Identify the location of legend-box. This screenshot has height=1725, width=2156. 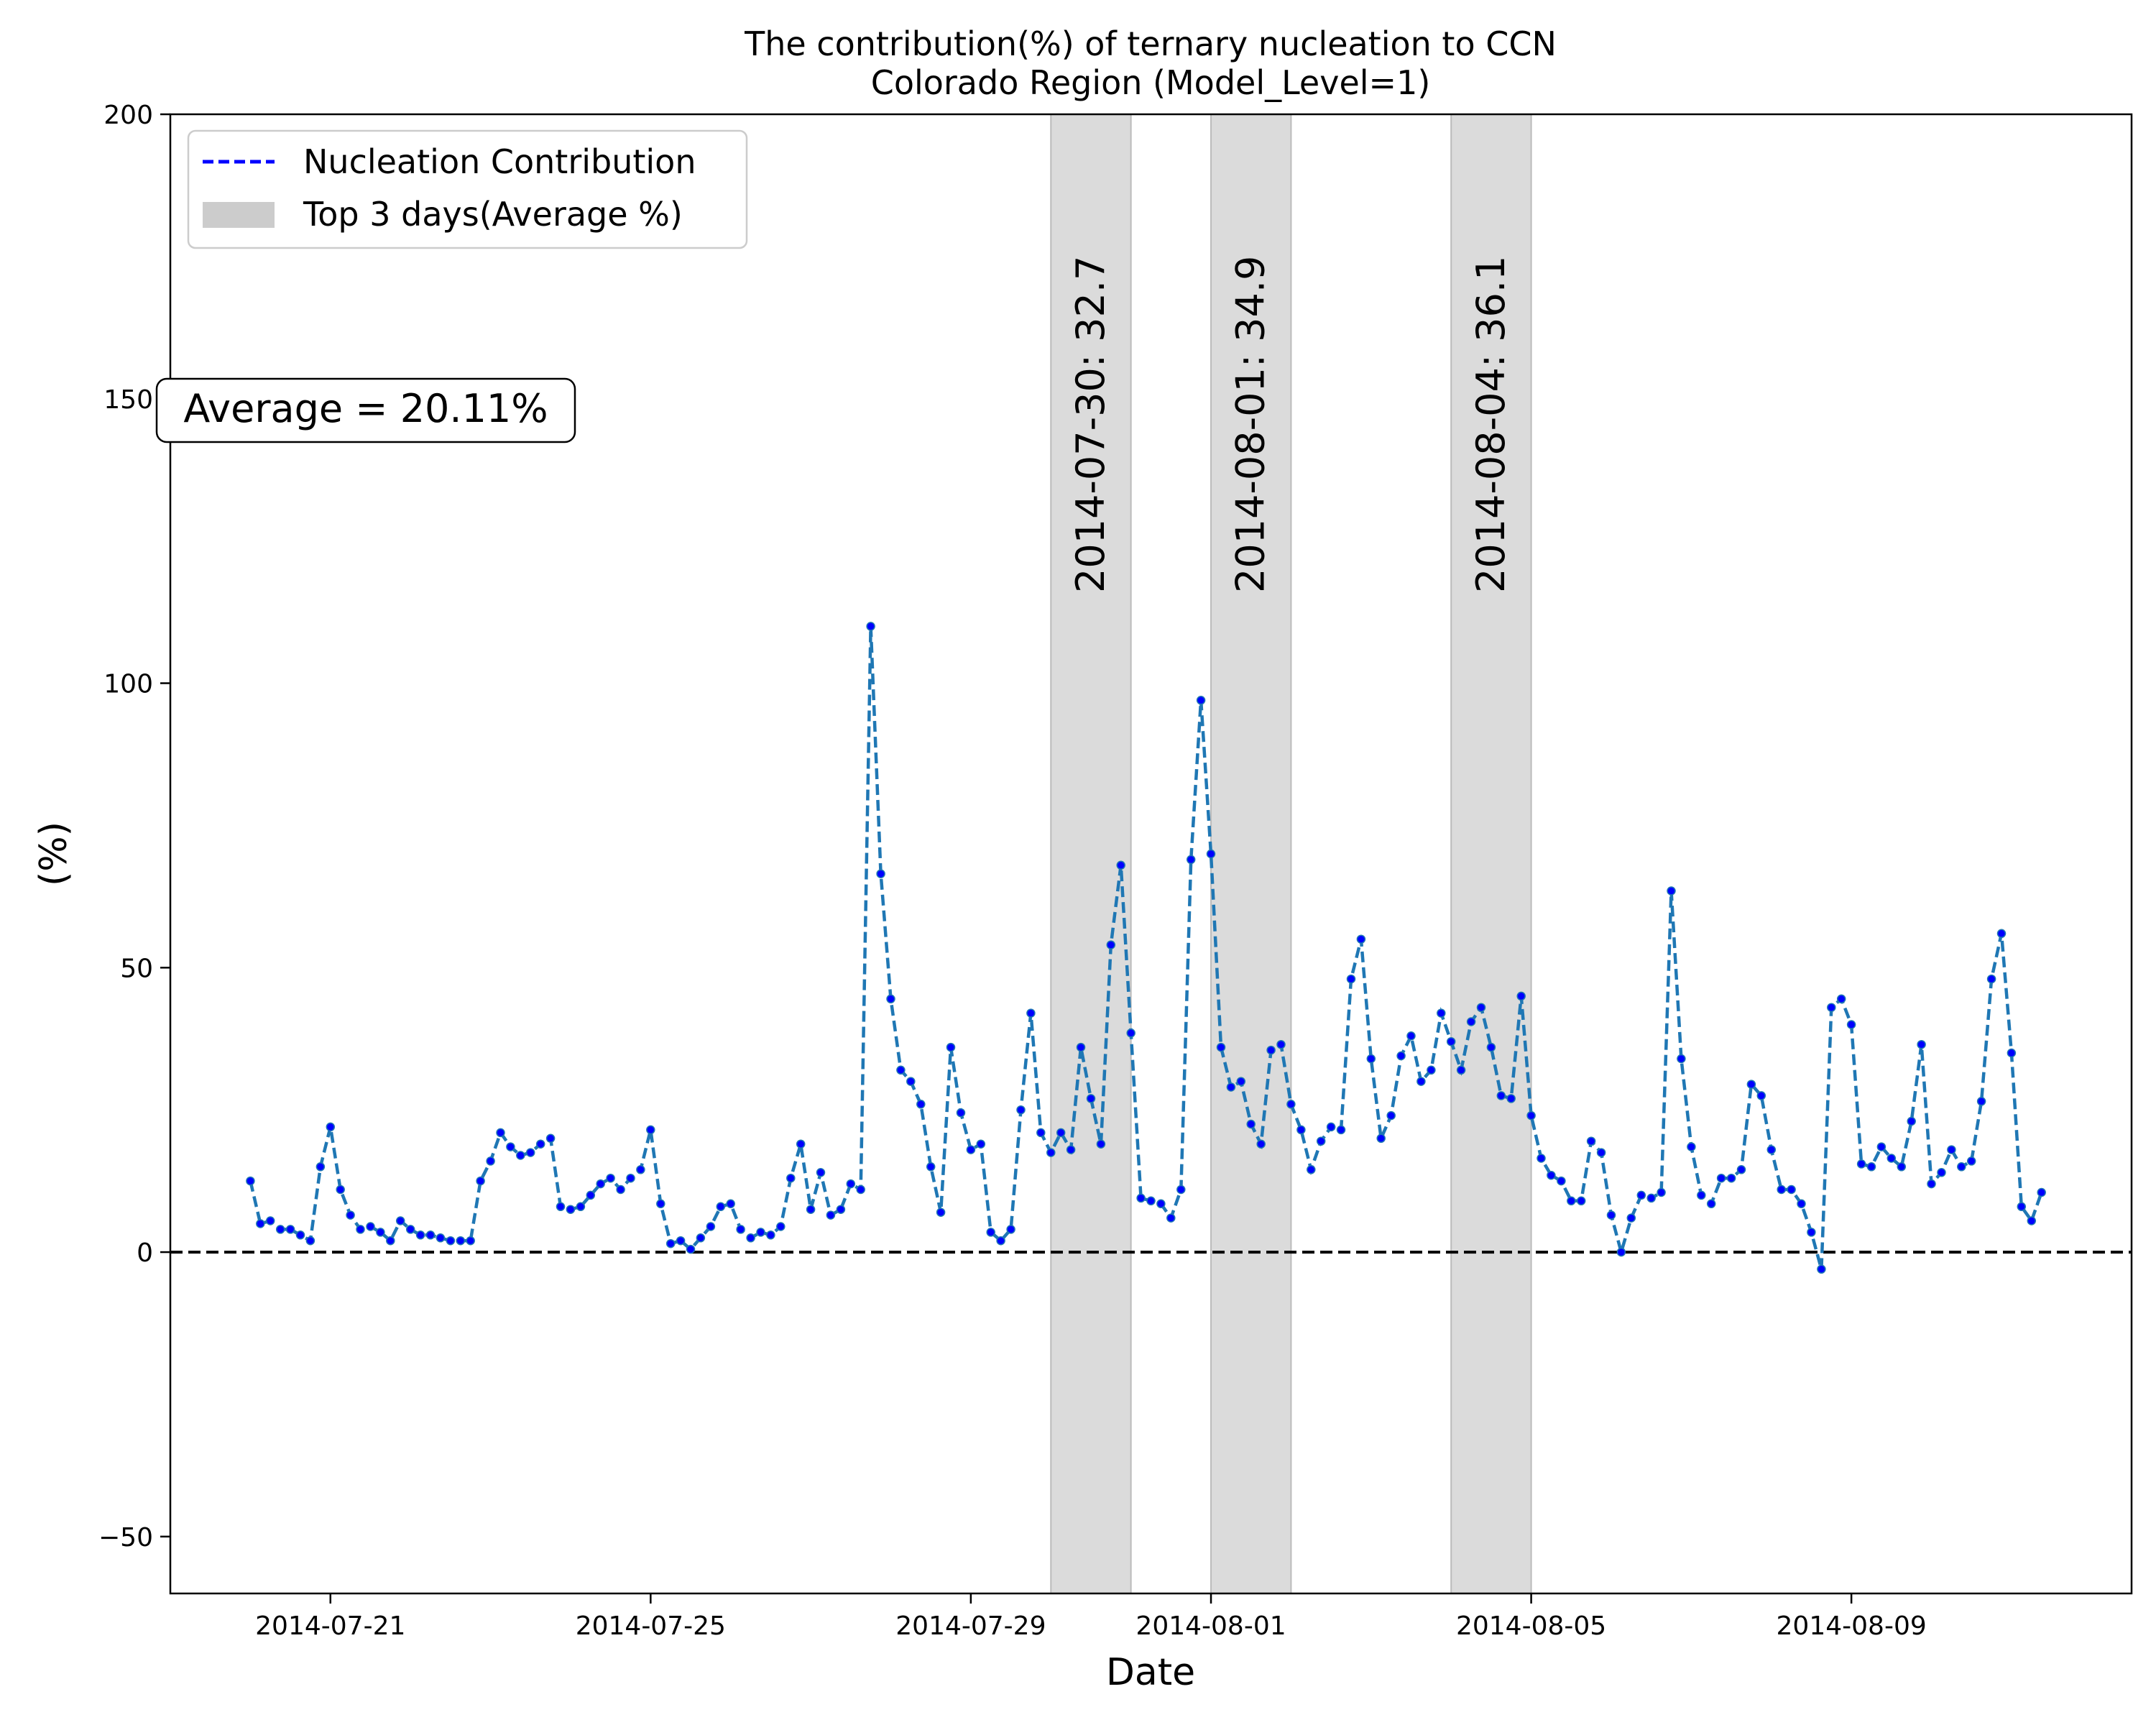
(467, 189).